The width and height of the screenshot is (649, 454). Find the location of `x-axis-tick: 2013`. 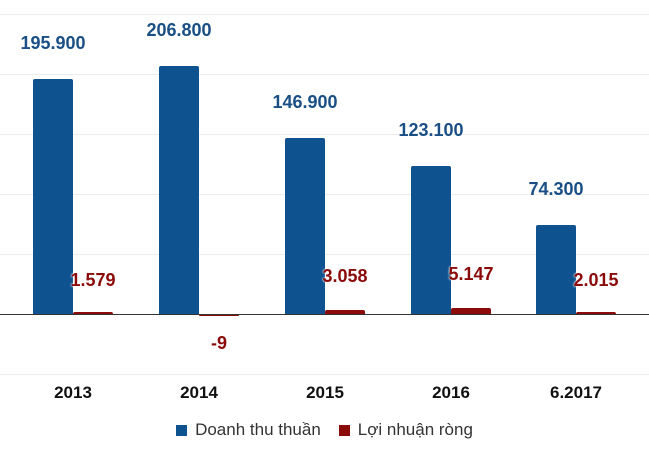

x-axis-tick: 2013 is located at coordinates (73, 392).